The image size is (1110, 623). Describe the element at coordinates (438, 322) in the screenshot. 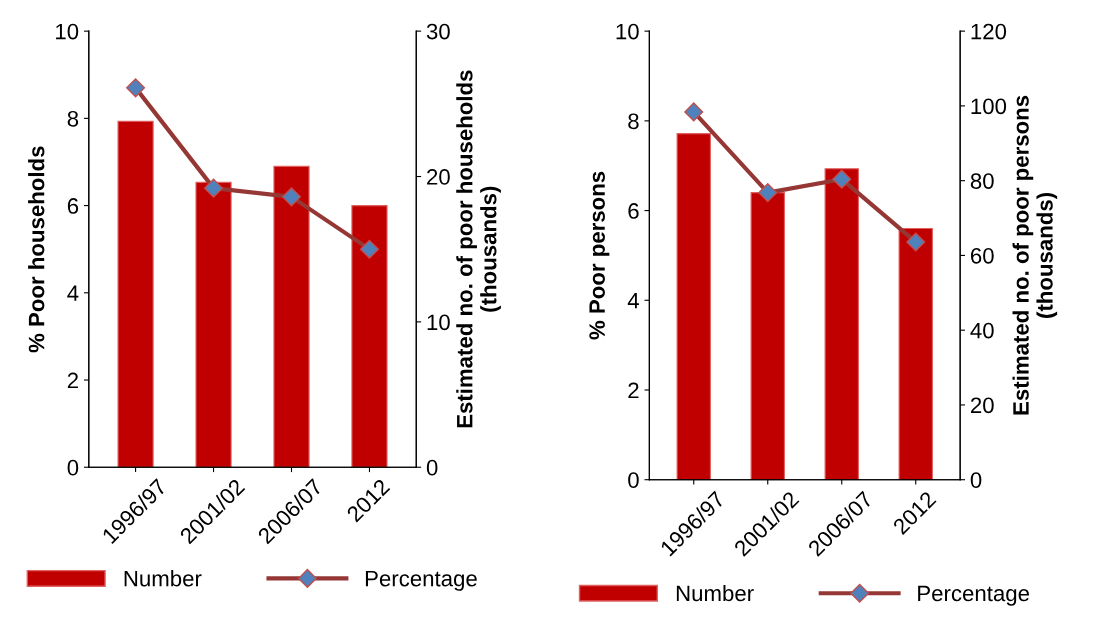

I see `y2-tick-label: 10` at that location.